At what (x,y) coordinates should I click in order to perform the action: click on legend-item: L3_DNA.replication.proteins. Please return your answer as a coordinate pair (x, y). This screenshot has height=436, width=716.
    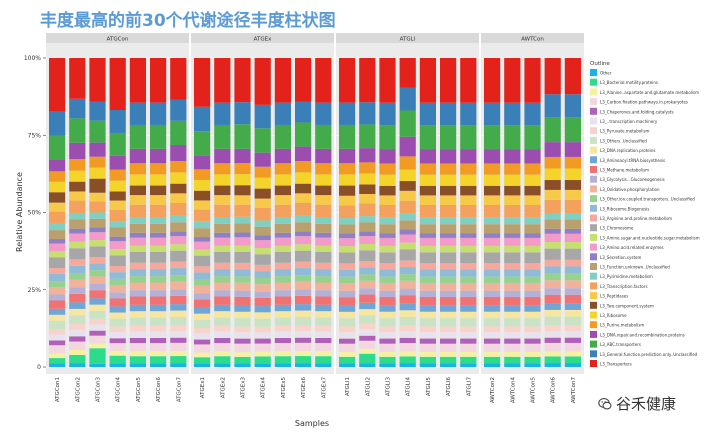
    Looking at the image, I should click on (622, 150).